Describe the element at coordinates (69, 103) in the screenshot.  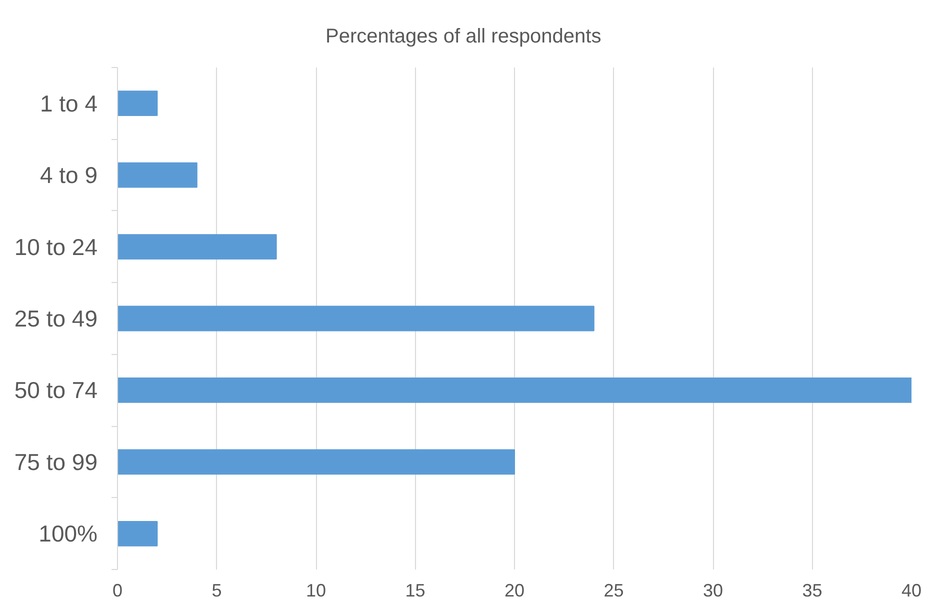
I see `y-tick-label: 1 to 4` at that location.